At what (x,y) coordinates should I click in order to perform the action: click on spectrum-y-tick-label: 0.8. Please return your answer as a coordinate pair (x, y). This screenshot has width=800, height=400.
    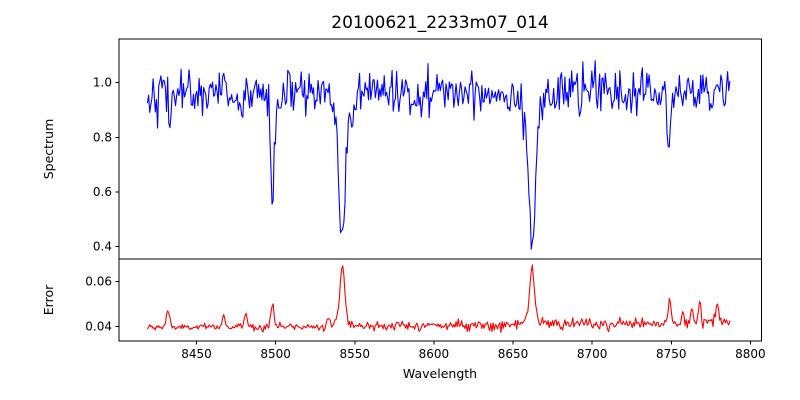
    Looking at the image, I should click on (102, 137).